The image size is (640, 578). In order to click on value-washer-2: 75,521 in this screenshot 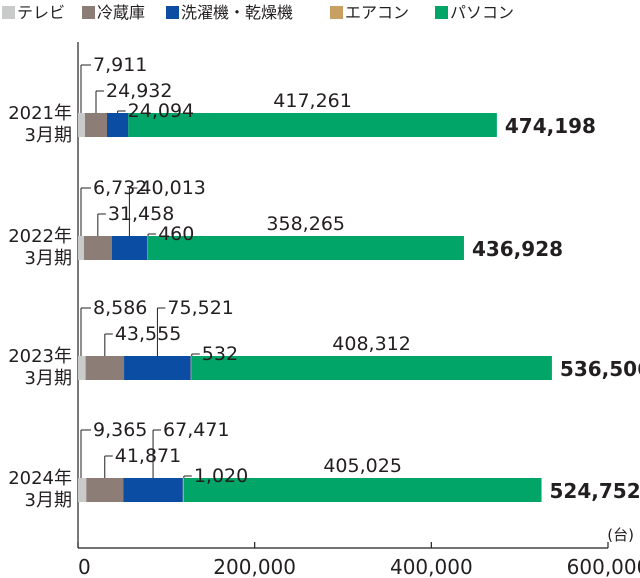, I will do `click(200, 308)`.